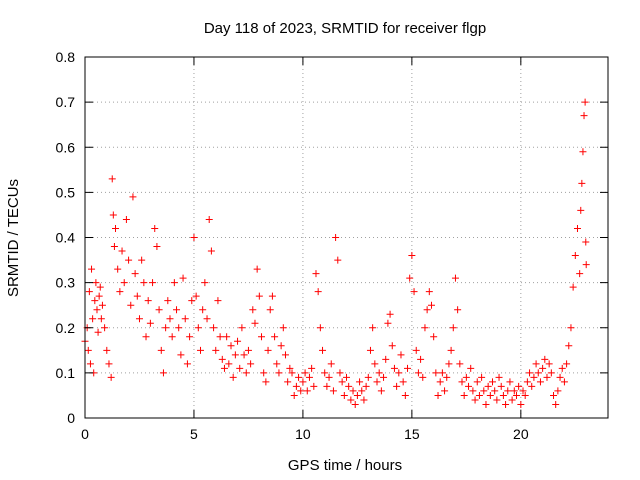 This screenshot has width=640, height=480. I want to click on x-tick-label: 10, so click(303, 434).